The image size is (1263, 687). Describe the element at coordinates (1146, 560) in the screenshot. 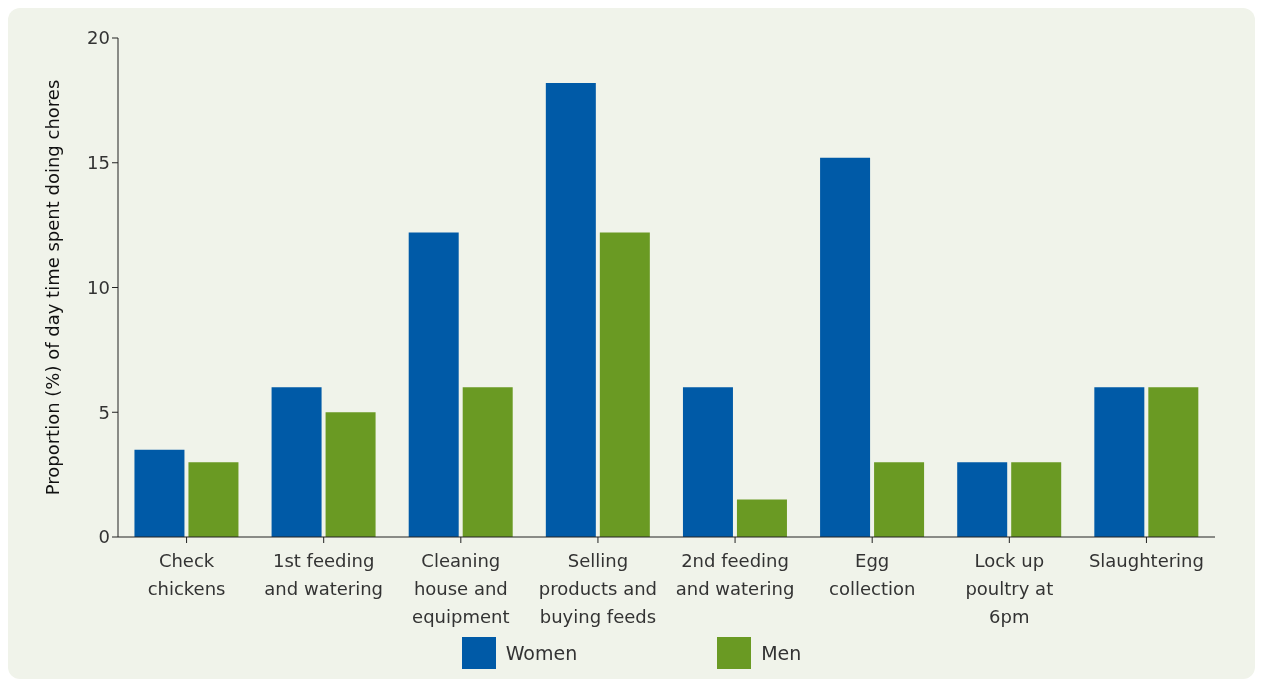

I see `x-tick-label: Slaughtering` at that location.